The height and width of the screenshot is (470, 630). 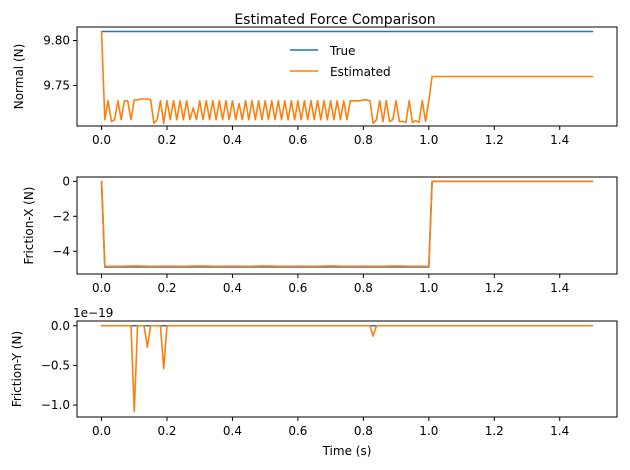 What do you see at coordinates (340, 61) in the screenshot?
I see `legend: True Estimated` at bounding box center [340, 61].